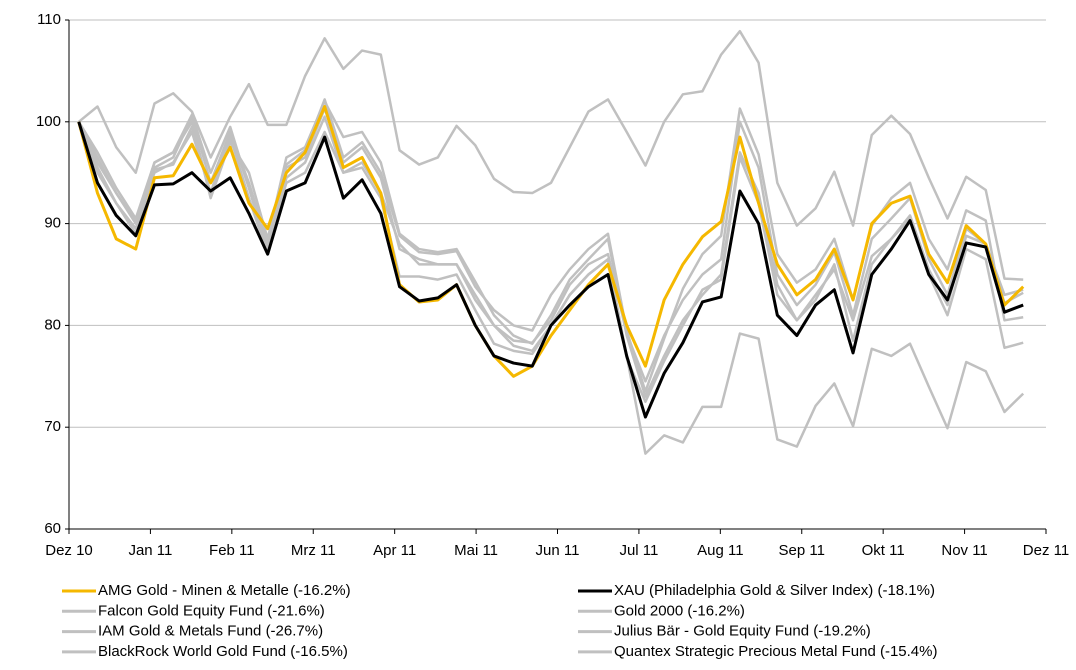  Describe the element at coordinates (558, 550) in the screenshot. I see `x-tick-label: Jun 11` at that location.